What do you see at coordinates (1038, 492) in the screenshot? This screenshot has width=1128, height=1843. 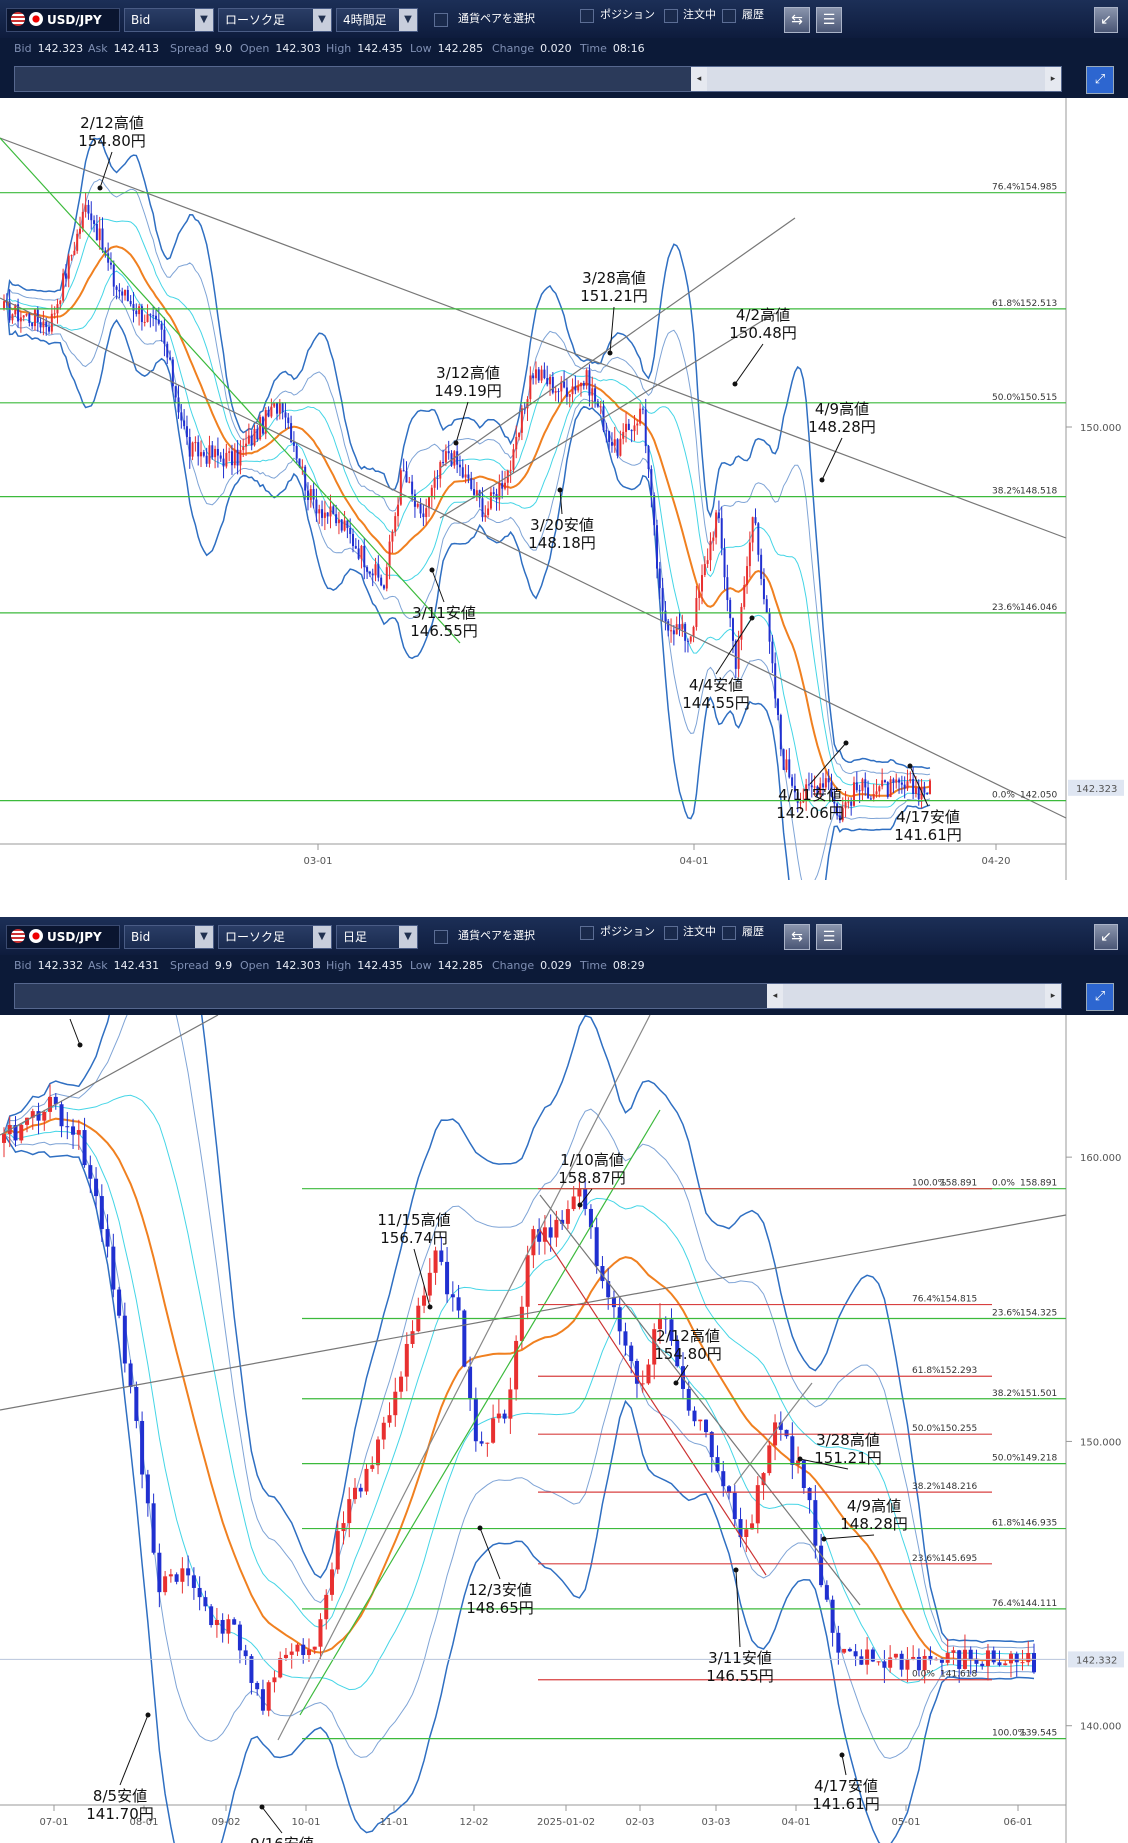 I see `fib-level-price: 148.518` at bounding box center [1038, 492].